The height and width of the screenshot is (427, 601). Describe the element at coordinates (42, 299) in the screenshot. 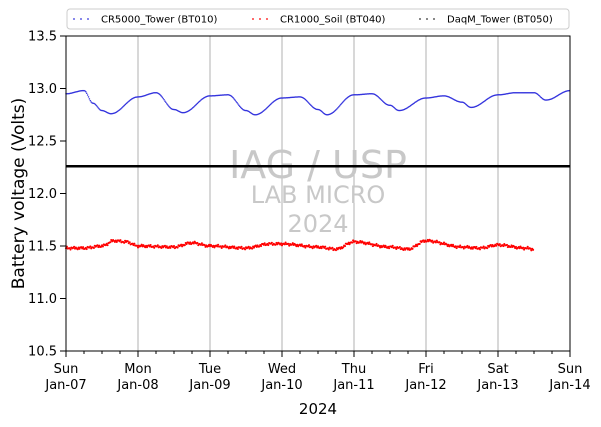

I see `y-tick-label: 11.0` at that location.